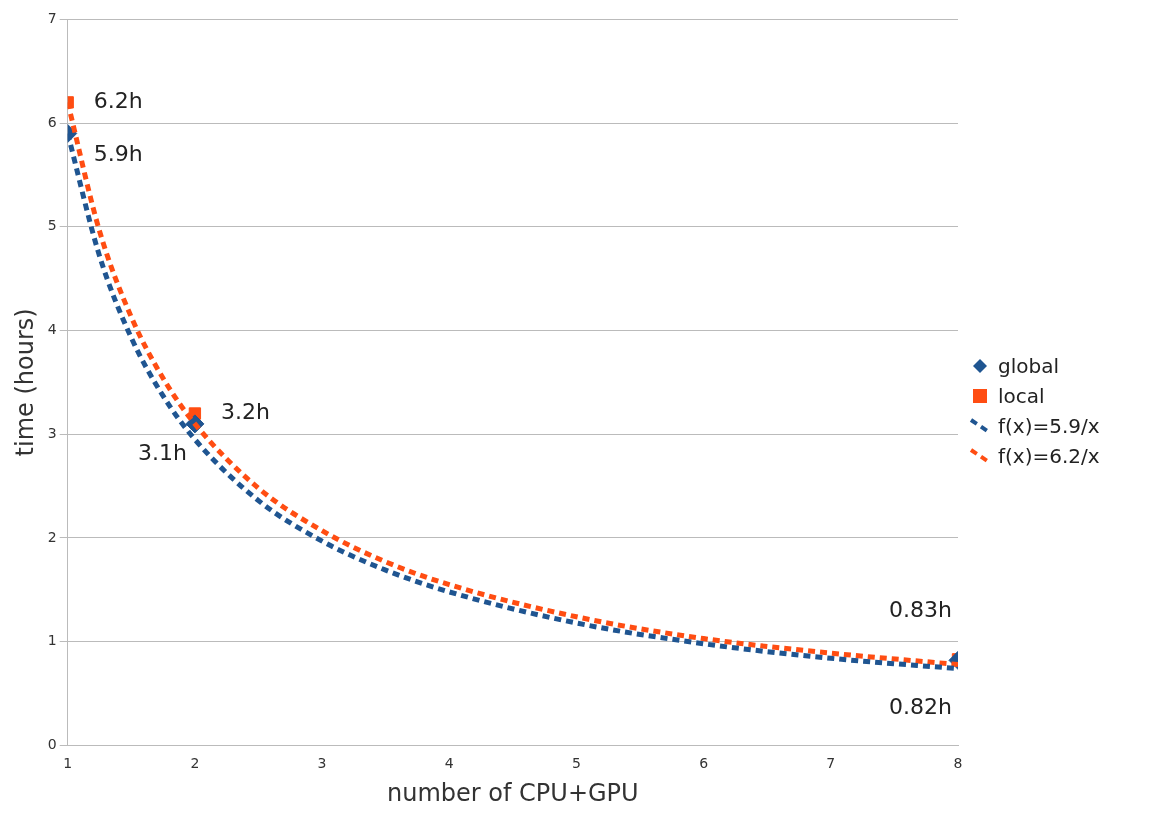  What do you see at coordinates (24, 382) in the screenshot?
I see `y-axis-title: time (hours)` at bounding box center [24, 382].